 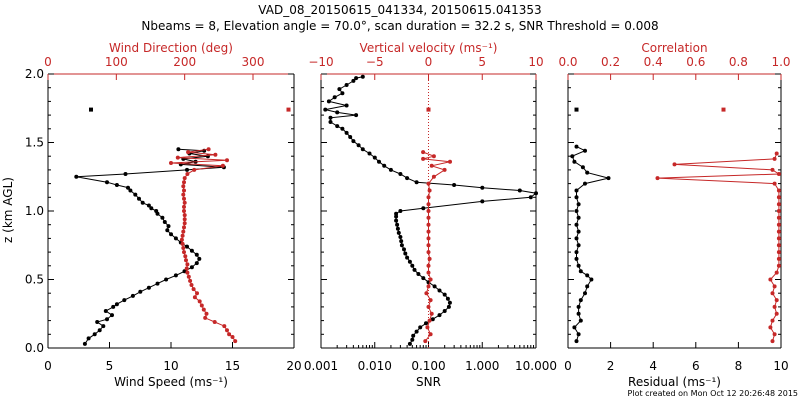 I want to click on x-tick-label: 10.000, so click(x=536, y=366).